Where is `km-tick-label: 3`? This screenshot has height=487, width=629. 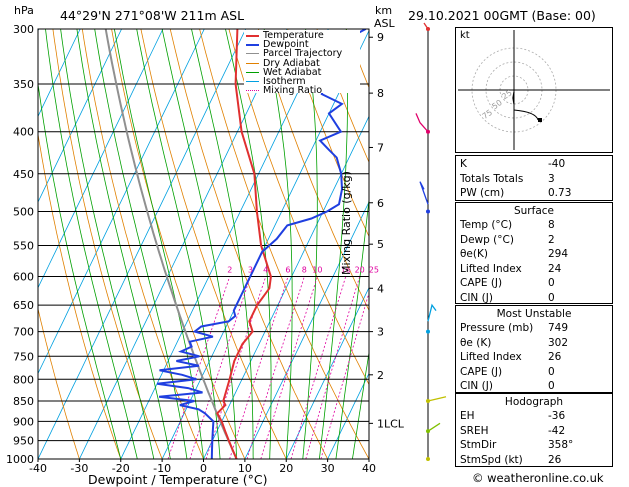
km-tick-label: 3 is located at coordinates (380, 332).